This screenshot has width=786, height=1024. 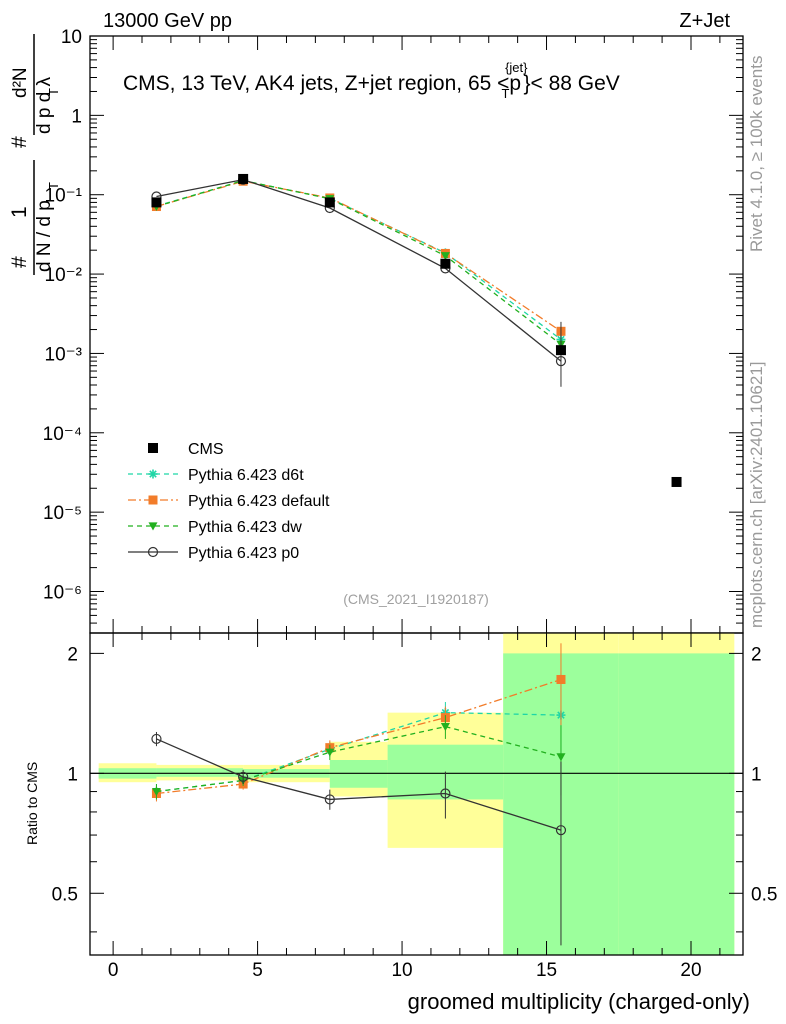 I want to click on y-label-dpt-dlambda: d p d λ, so click(x=44, y=105).